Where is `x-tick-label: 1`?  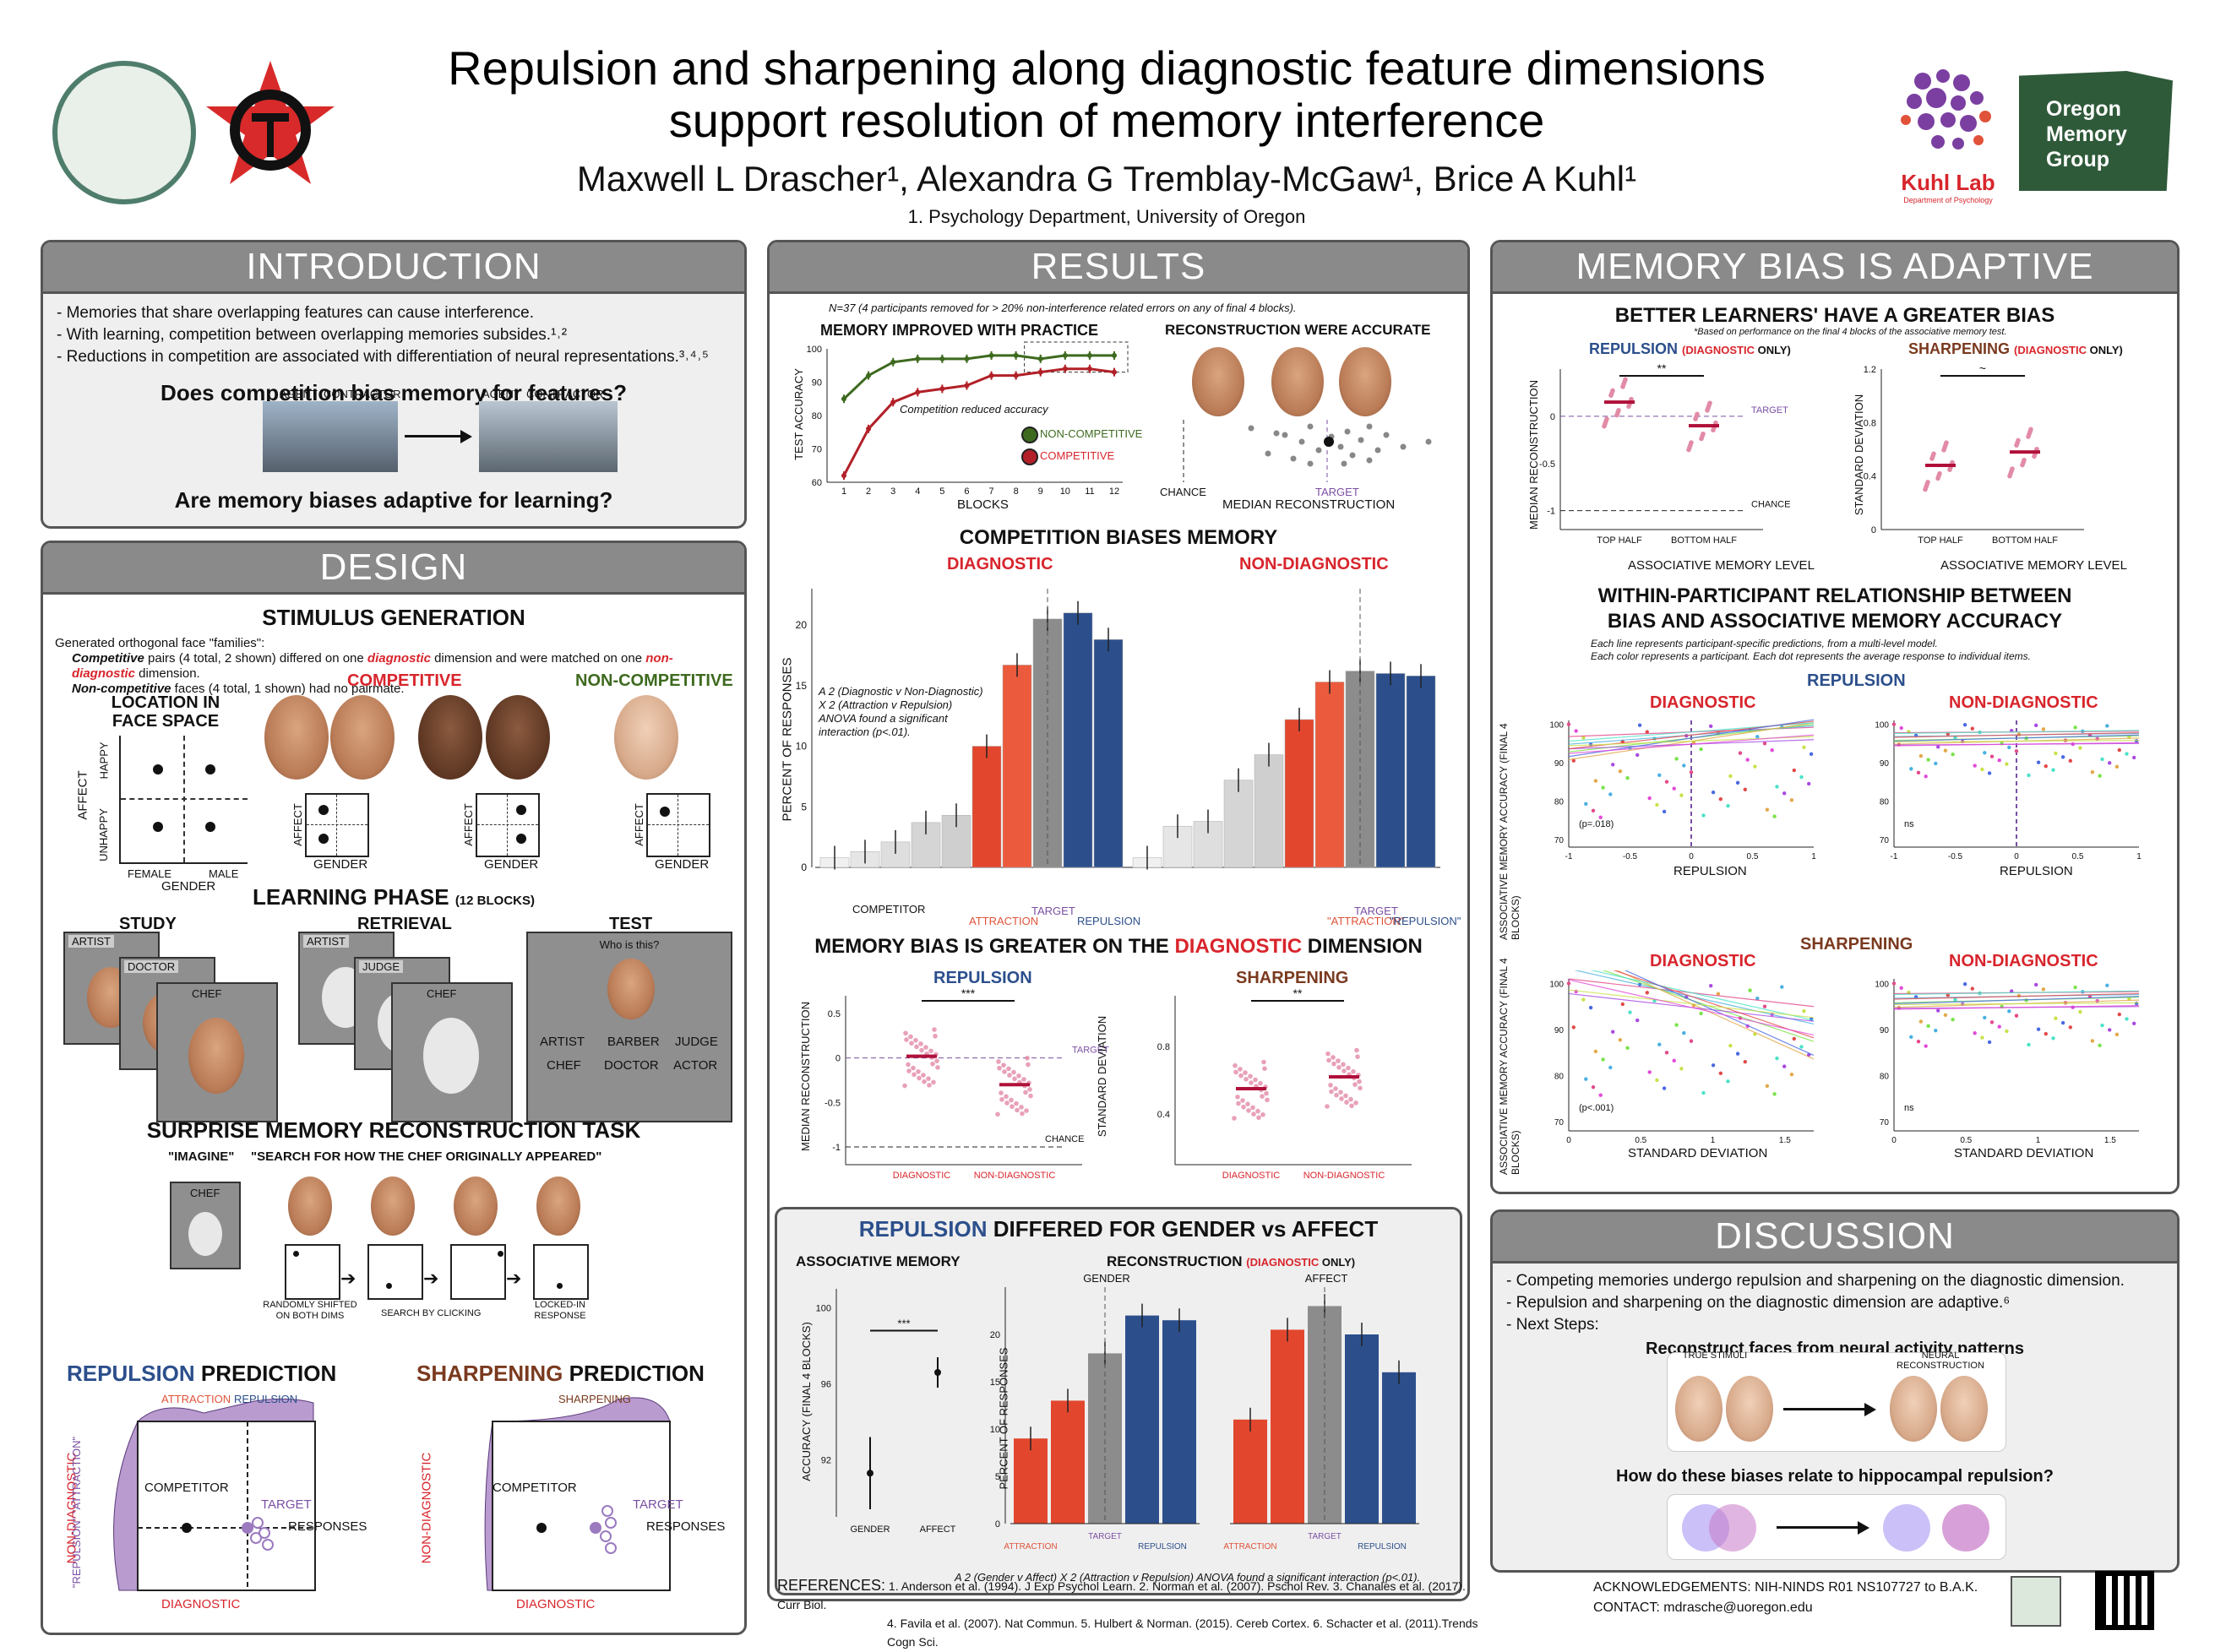 x-tick-label: 1 is located at coordinates (2039, 1140).